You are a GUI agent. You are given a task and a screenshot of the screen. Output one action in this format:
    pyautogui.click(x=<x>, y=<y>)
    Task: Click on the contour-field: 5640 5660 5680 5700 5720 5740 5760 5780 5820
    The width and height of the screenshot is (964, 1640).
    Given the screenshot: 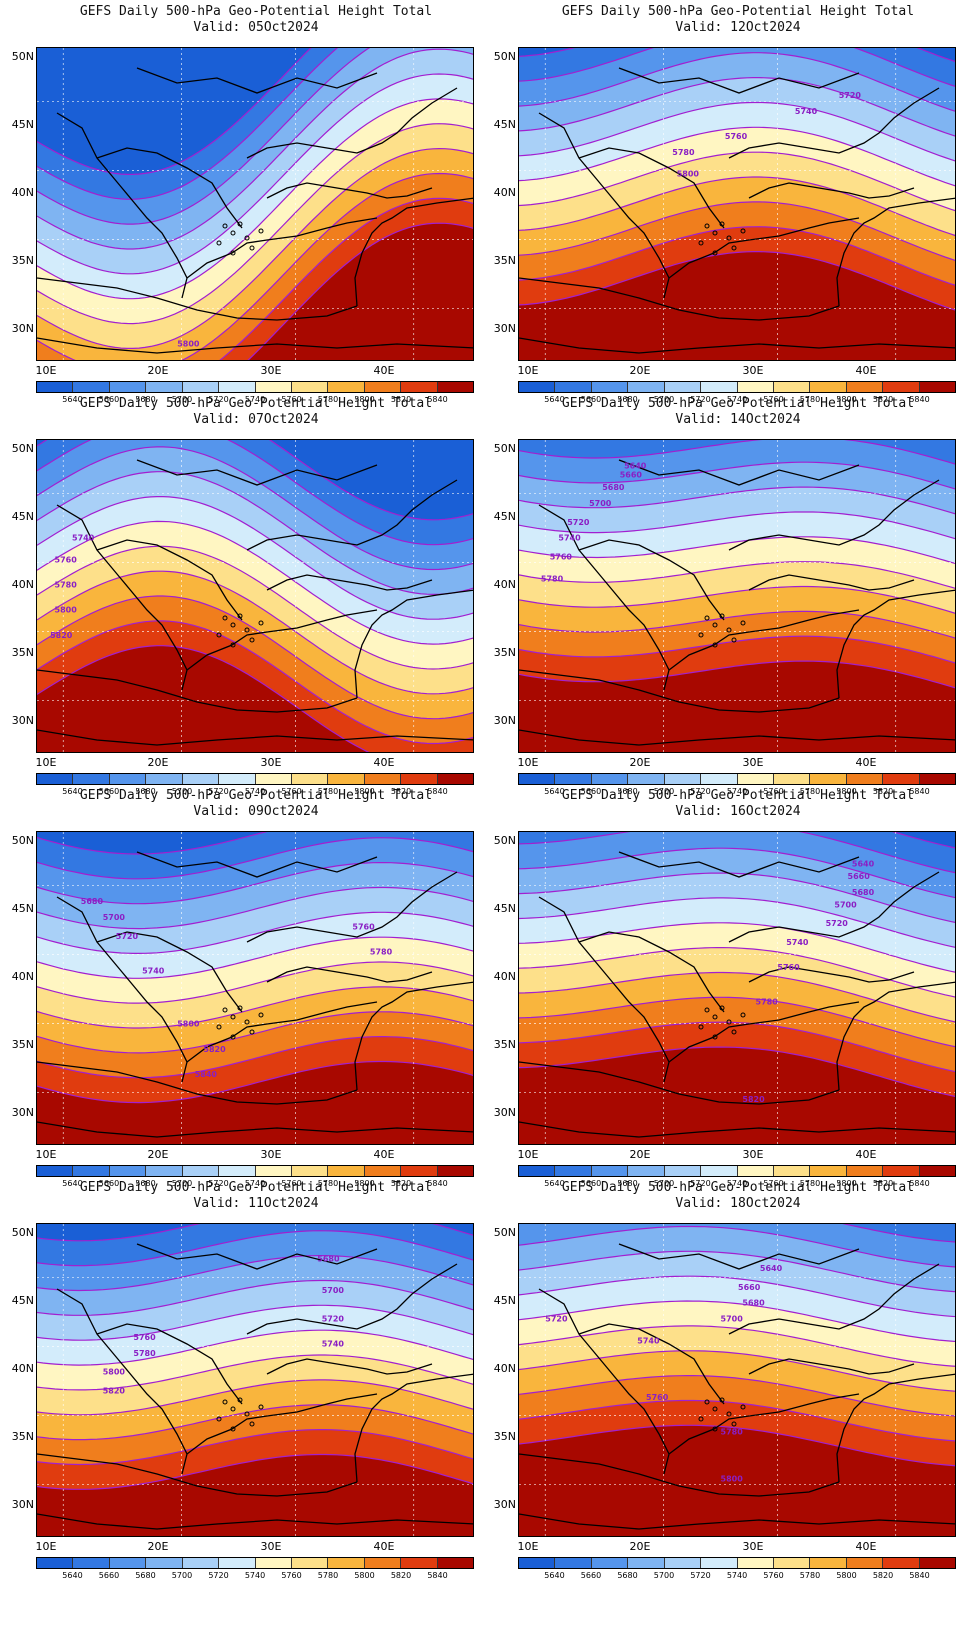 What is the action you would take?
    pyautogui.click(x=737, y=988)
    